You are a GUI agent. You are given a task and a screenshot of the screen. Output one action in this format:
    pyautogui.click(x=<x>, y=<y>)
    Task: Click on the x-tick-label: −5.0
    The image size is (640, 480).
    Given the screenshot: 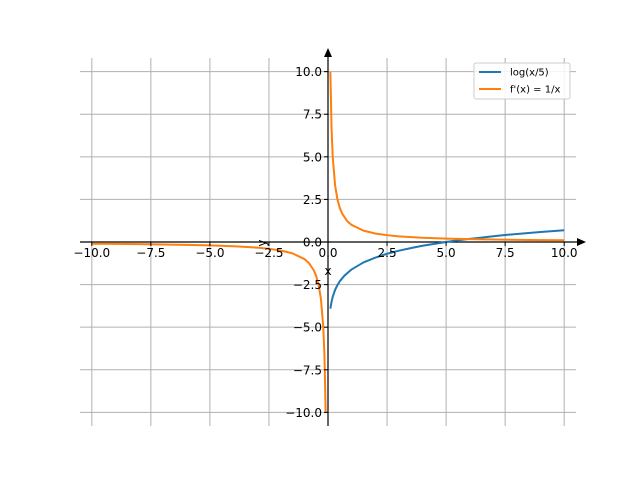 What is the action you would take?
    pyautogui.click(x=209, y=253)
    